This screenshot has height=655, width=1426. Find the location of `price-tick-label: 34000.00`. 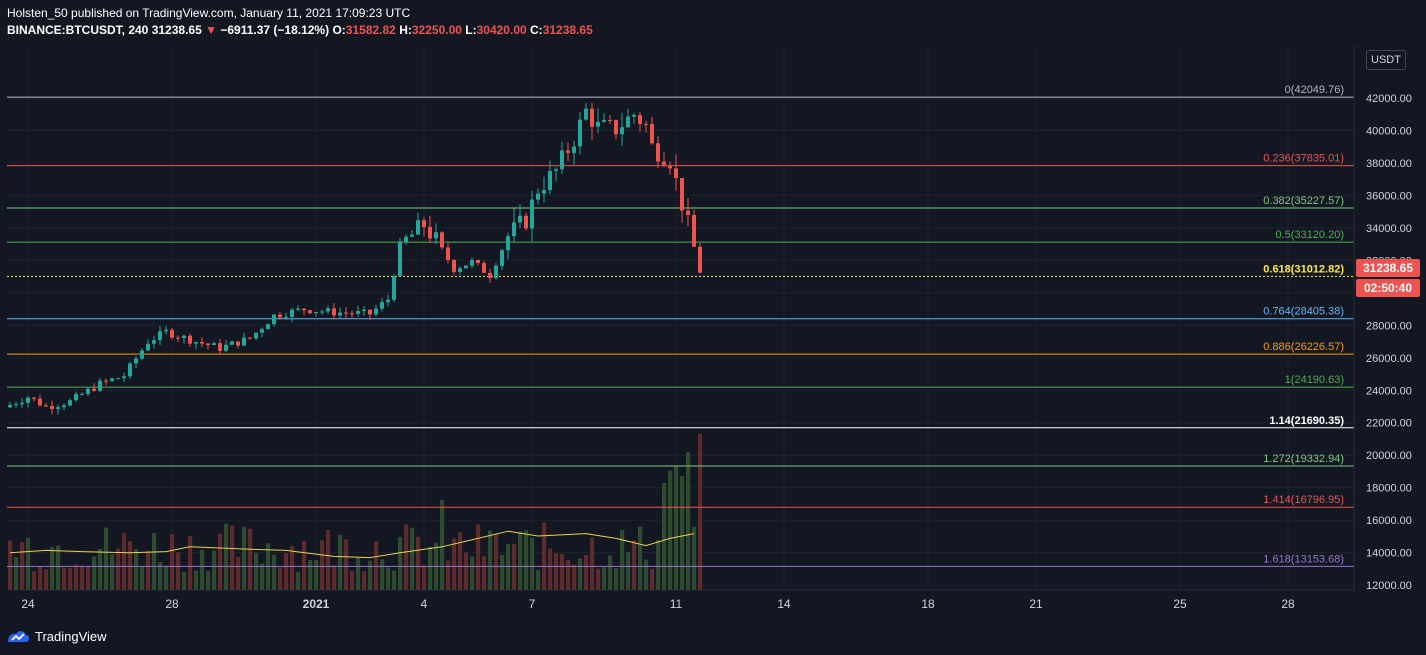

price-tick-label: 34000.00 is located at coordinates (1389, 229).